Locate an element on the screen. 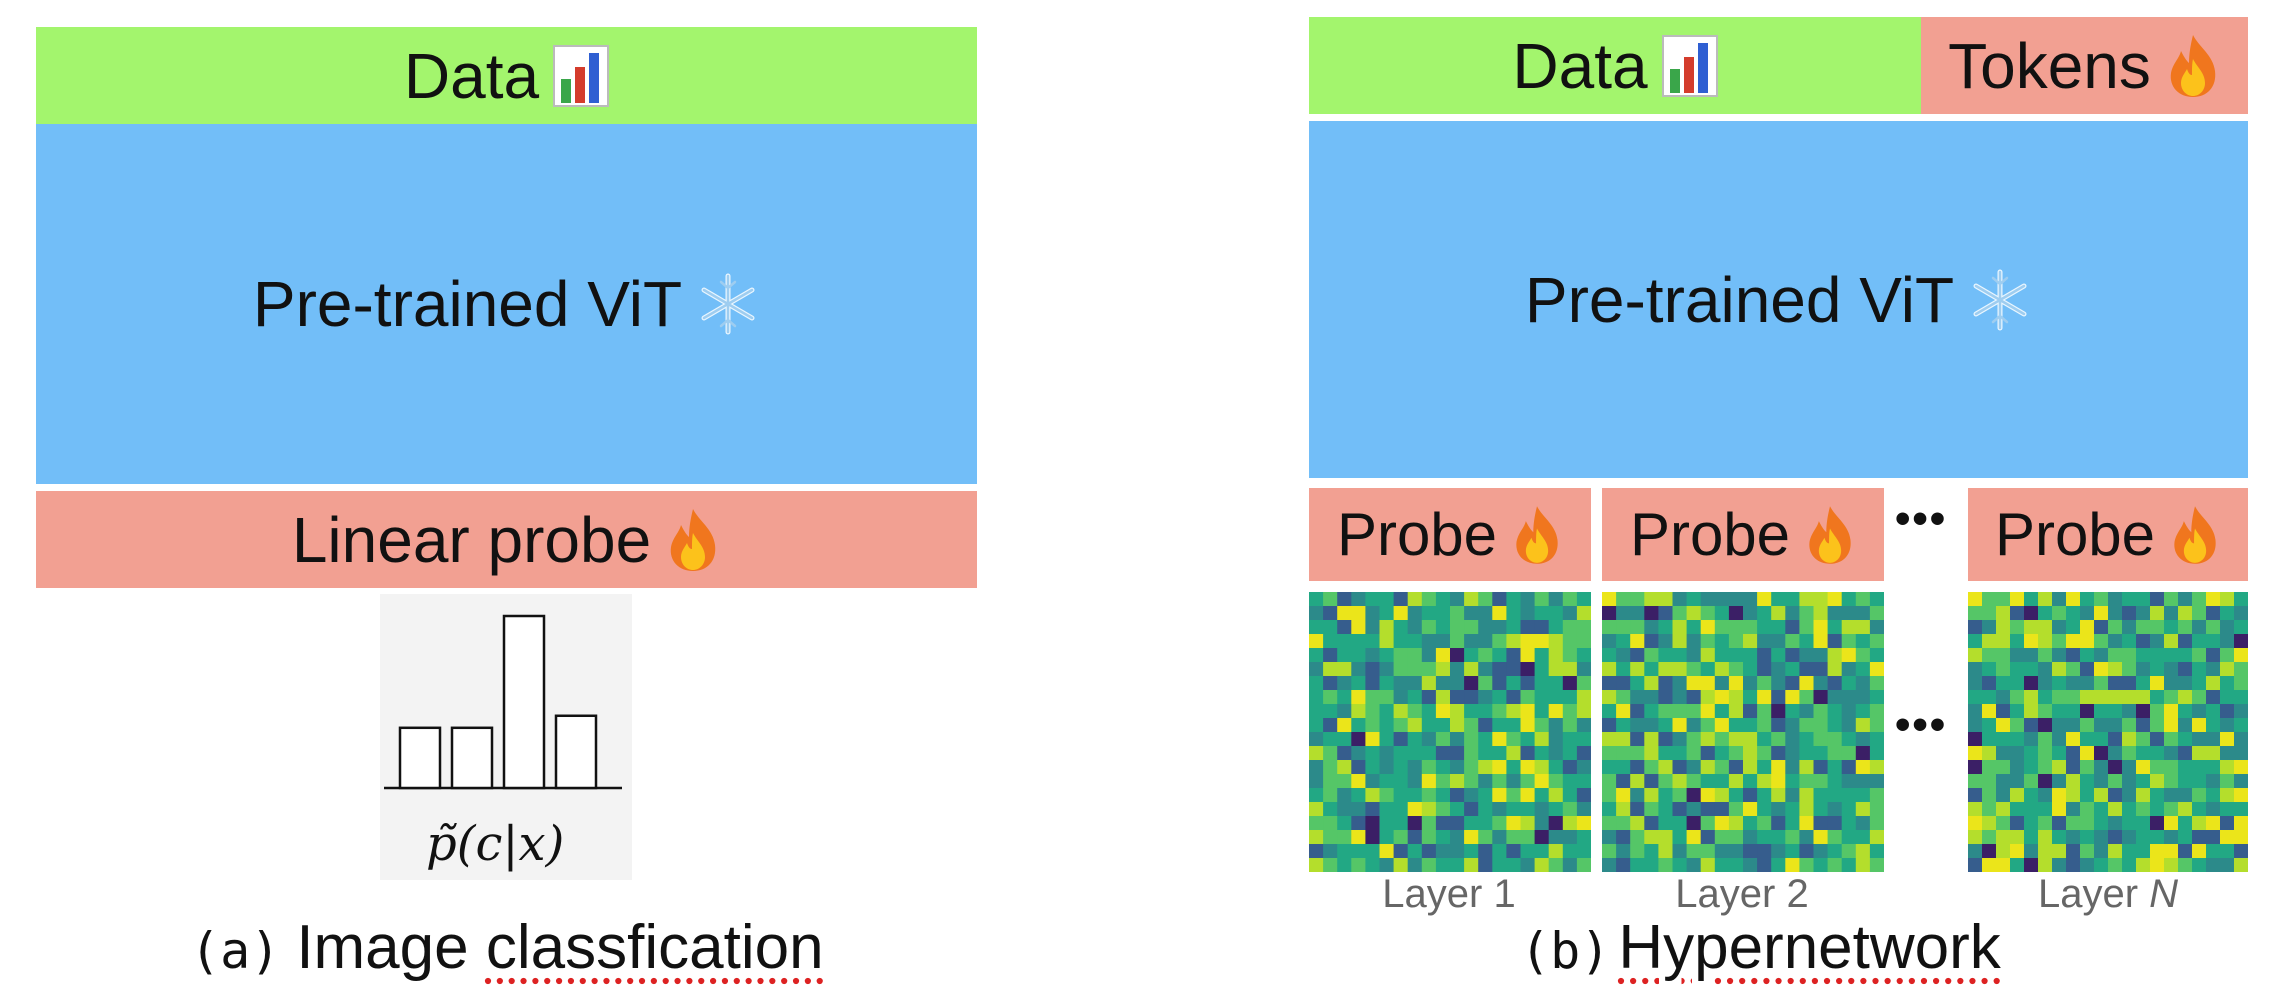  caption-b-tag: (b) is located at coordinates (1565, 951).